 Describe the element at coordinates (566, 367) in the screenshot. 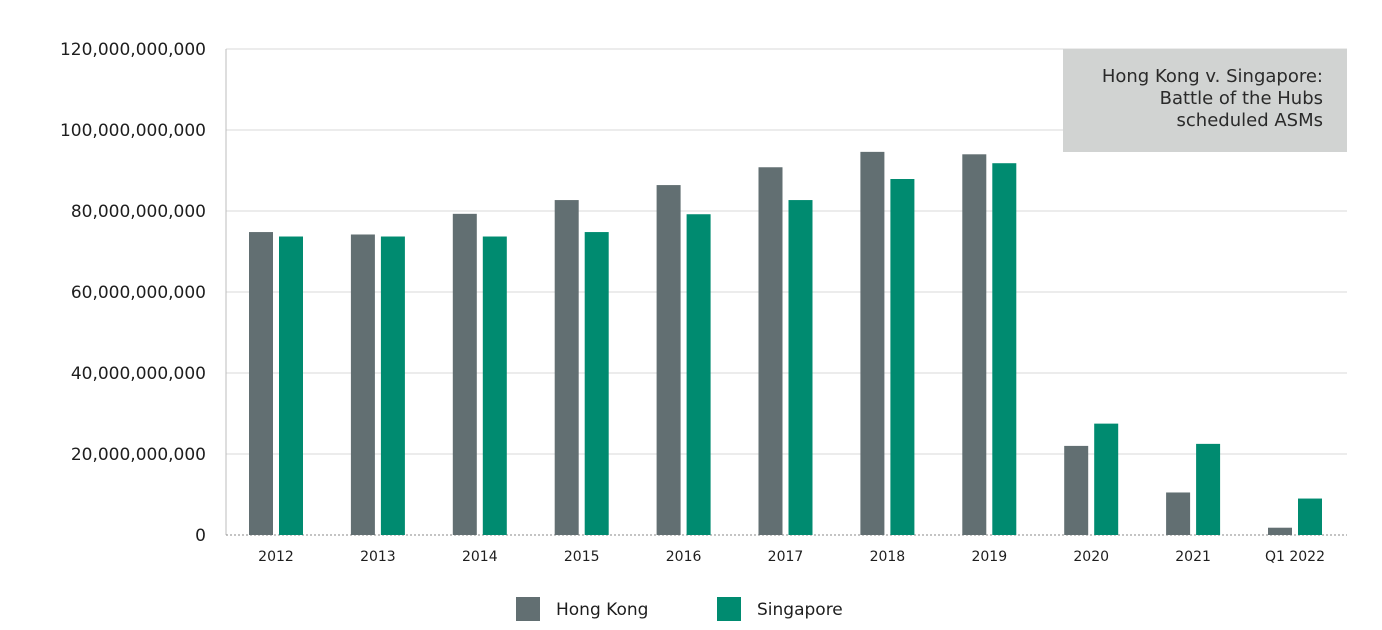

I see `bar-hong-kong-2015` at that location.